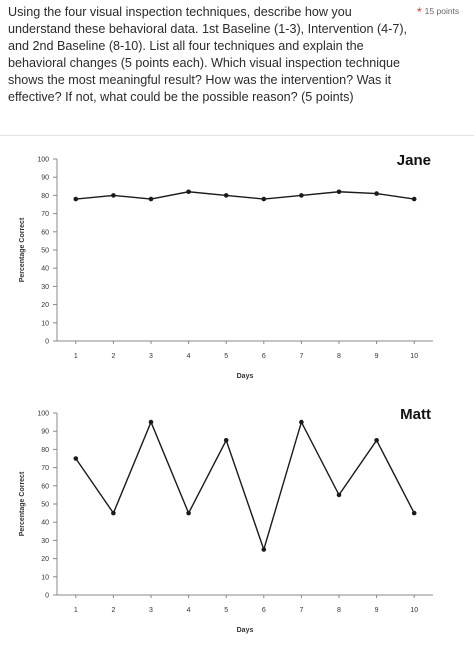 Image resolution: width=474 pixels, height=659 pixels. What do you see at coordinates (245, 195) in the screenshot?
I see `series-line-jane` at bounding box center [245, 195].